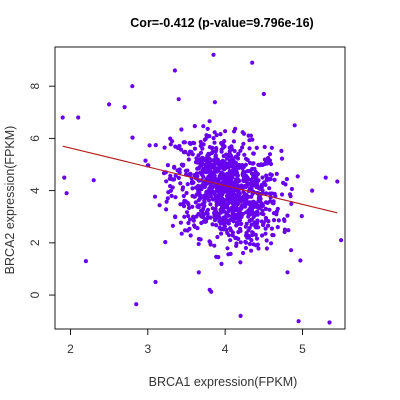 The image size is (400, 400). I want to click on y-tick-label: 0, so click(35, 294).